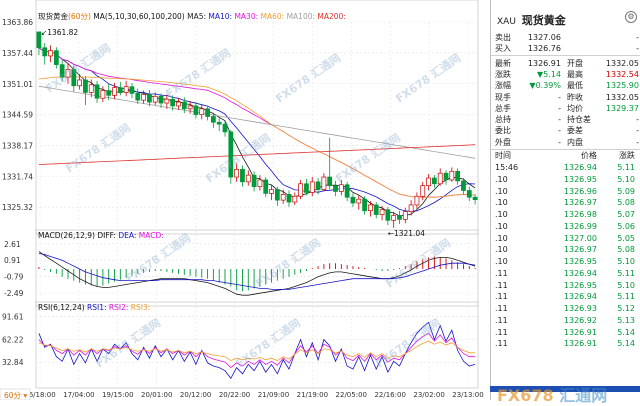 This screenshot has width=640, height=406. Describe the element at coordinates (67, 235) in the screenshot. I see `macd-header-part: MACD(26,12,9)` at that location.